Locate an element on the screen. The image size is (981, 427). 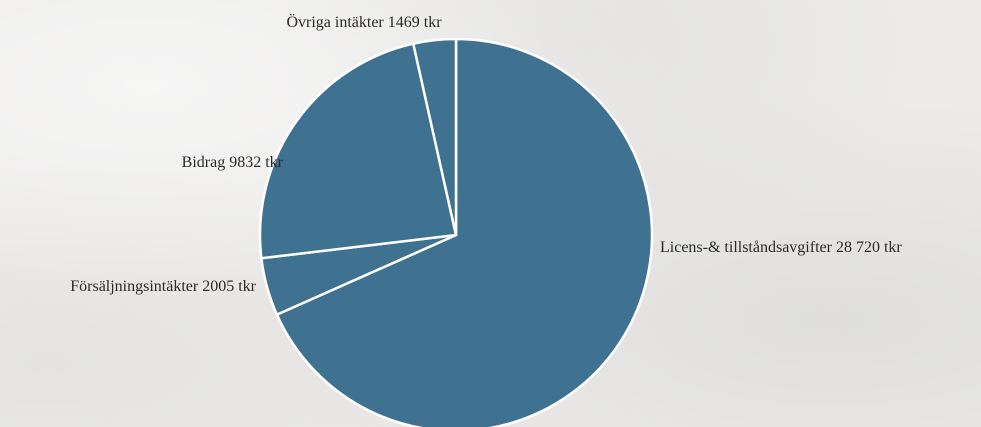
slice-label-2: Försäljningsintäkter 2005 tkr is located at coordinates (163, 286).